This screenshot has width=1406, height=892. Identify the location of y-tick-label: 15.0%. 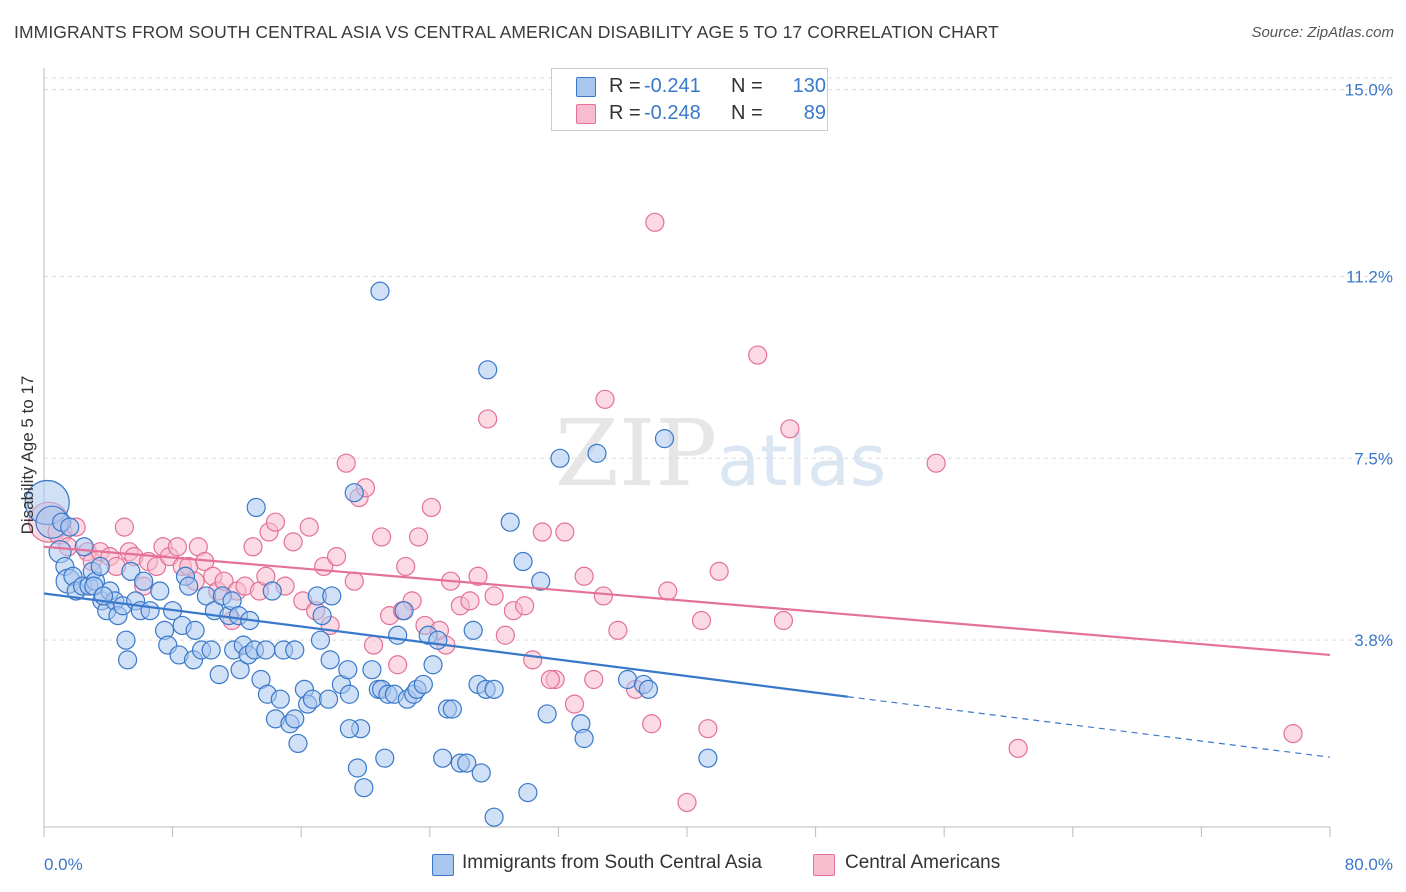
(1369, 90).